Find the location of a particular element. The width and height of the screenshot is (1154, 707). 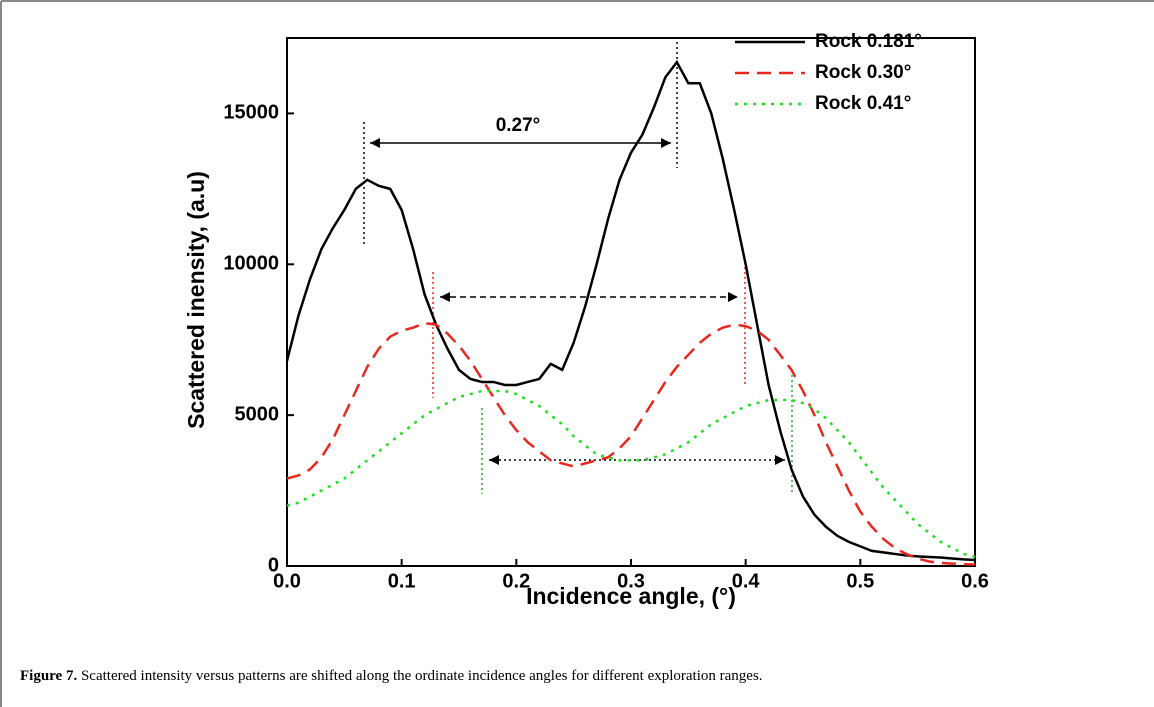

x-tick-label: 0.2 is located at coordinates (516, 581).